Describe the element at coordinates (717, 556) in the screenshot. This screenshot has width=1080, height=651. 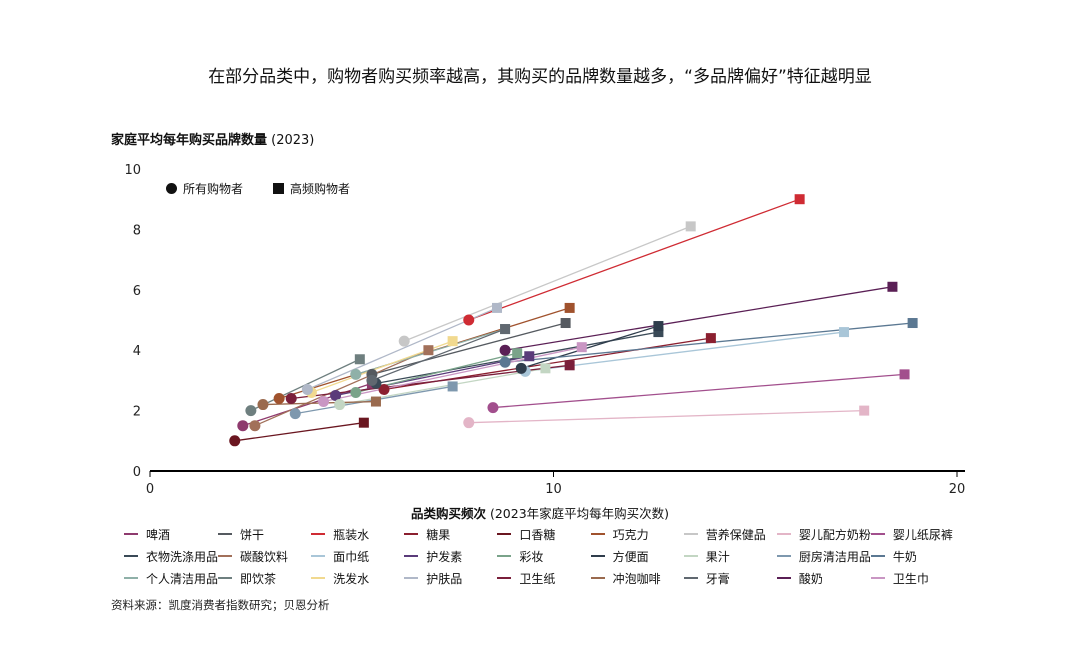
I see `legend-label: 果汁` at that location.